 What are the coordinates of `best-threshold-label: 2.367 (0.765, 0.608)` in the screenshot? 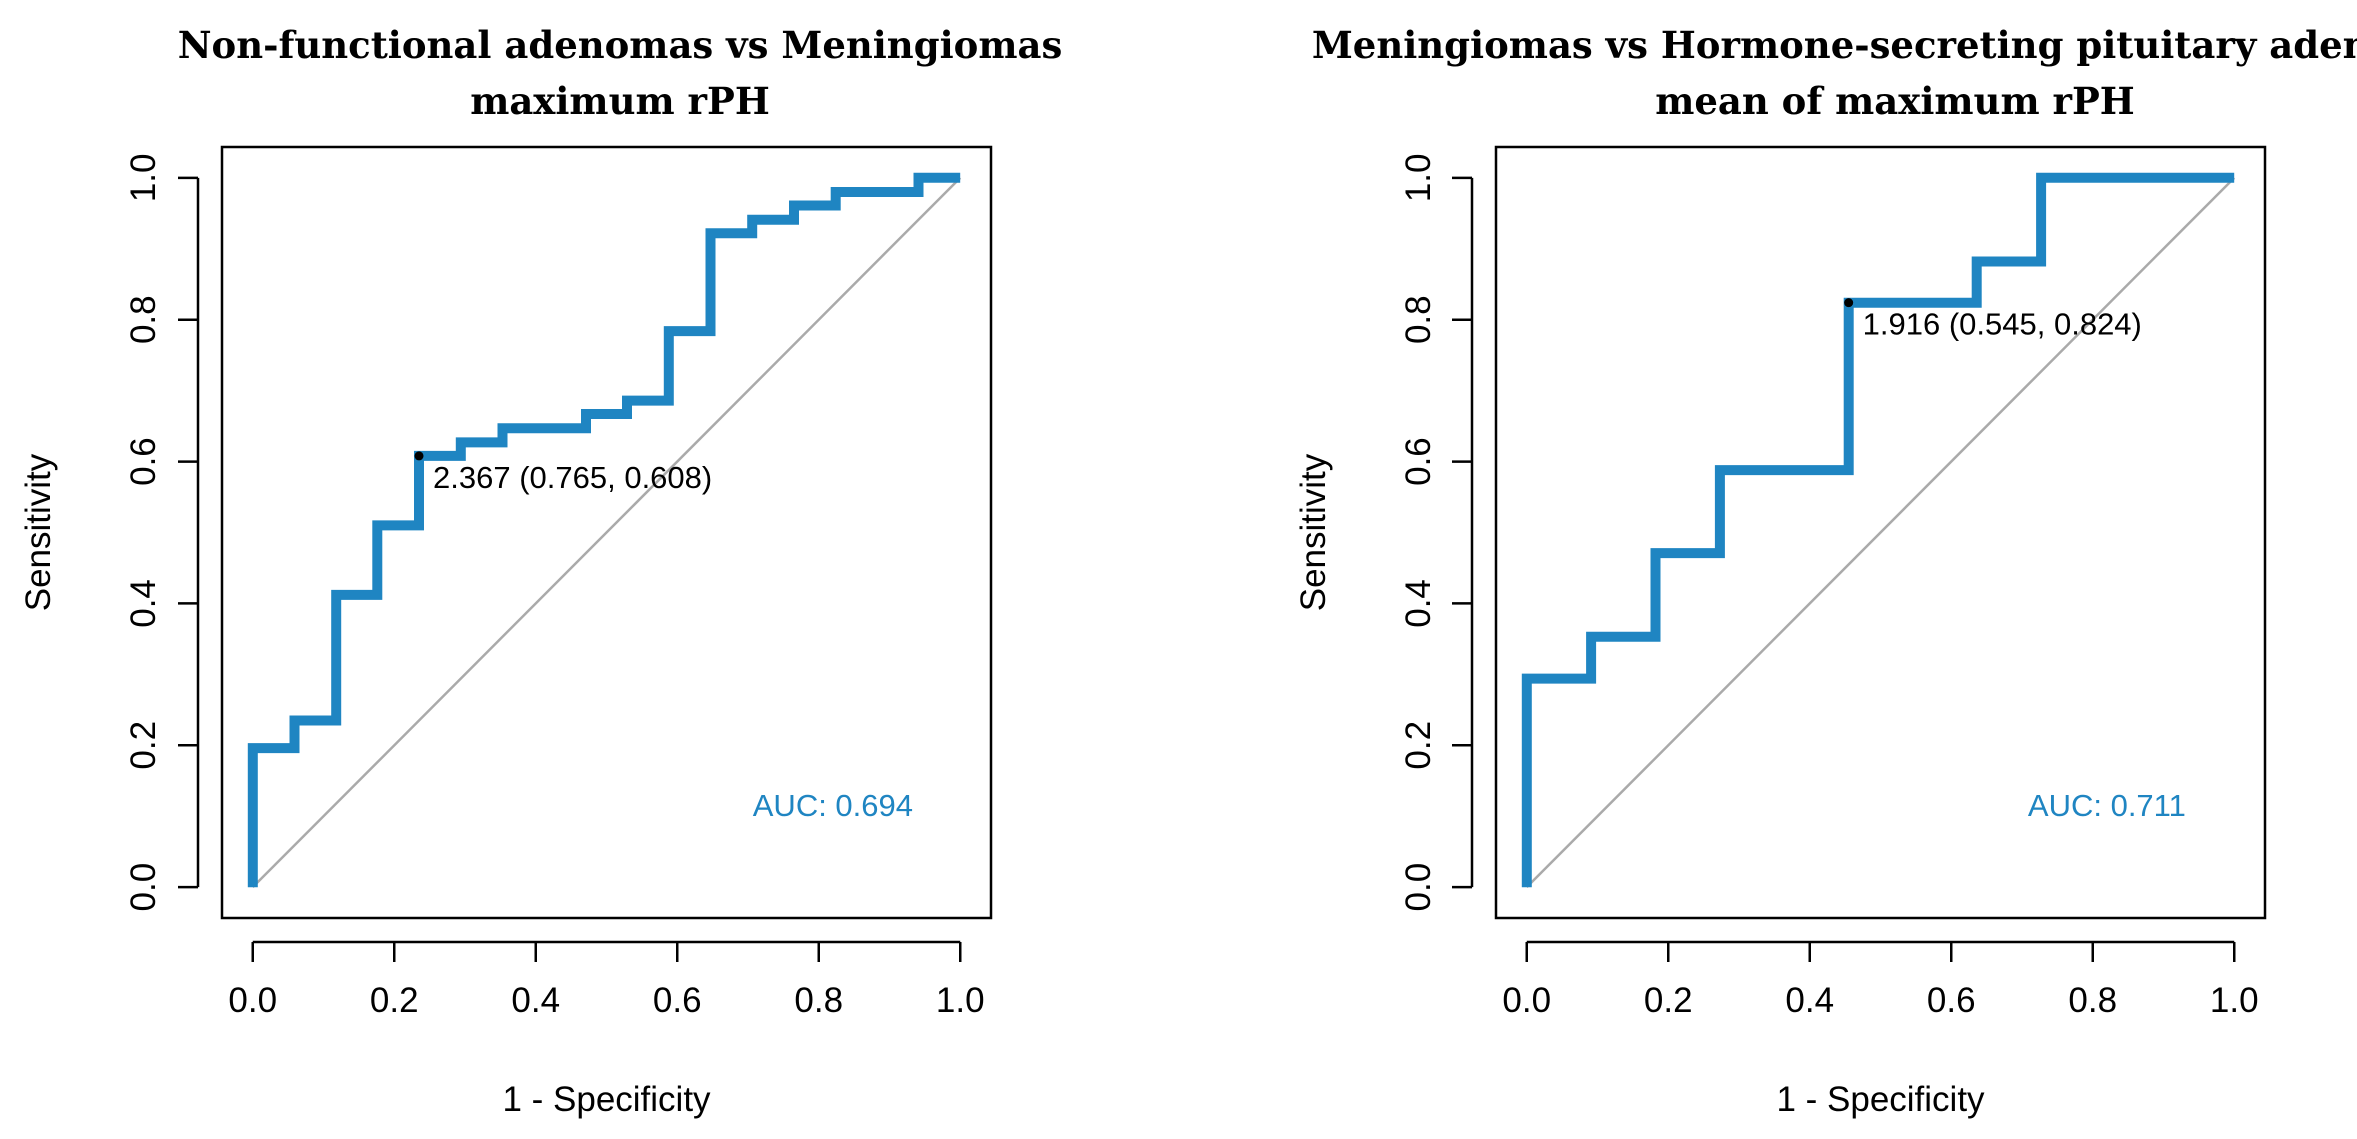 It's located at (572, 477).